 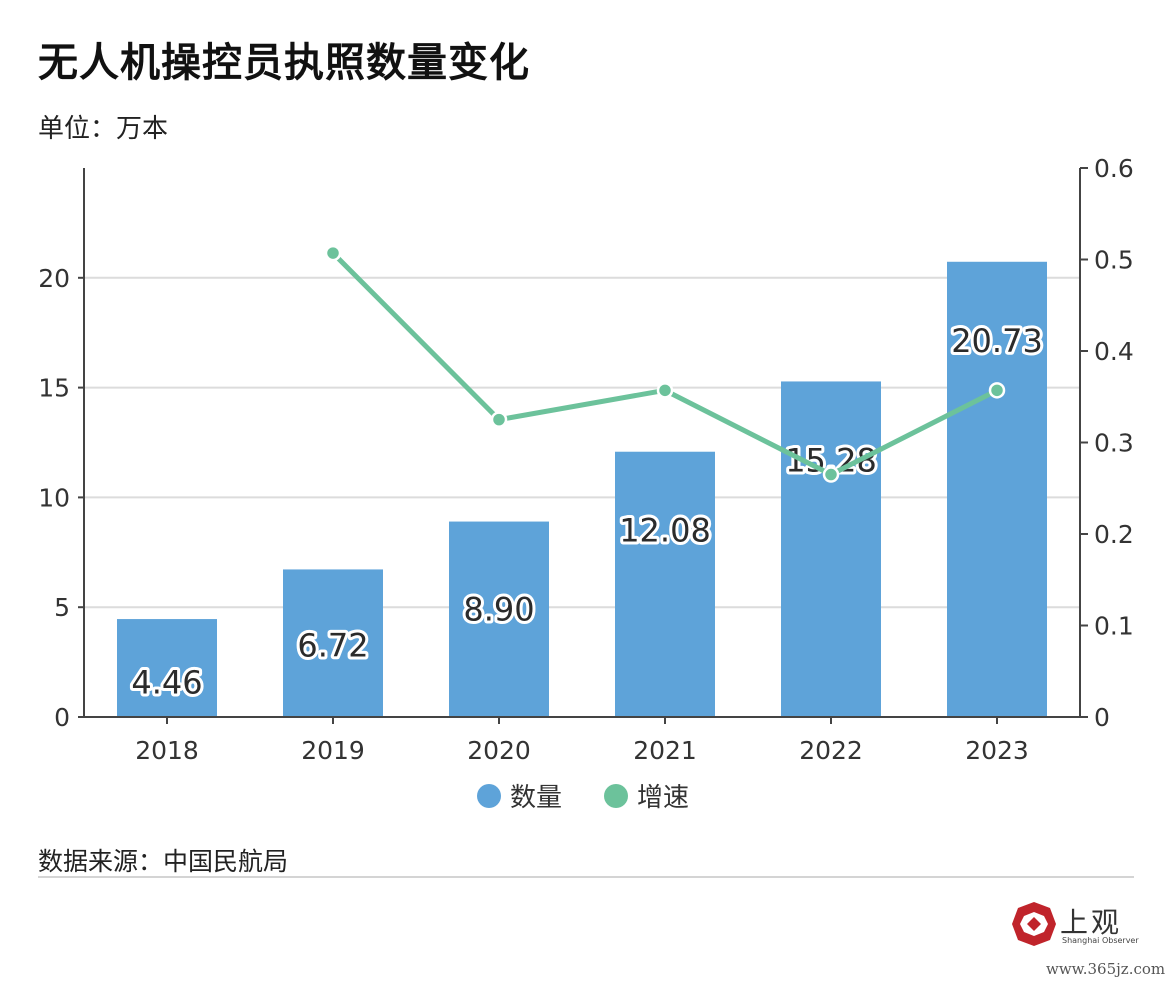 What do you see at coordinates (166, 683) in the screenshot?
I see `bar-value-label: 4.46` at bounding box center [166, 683].